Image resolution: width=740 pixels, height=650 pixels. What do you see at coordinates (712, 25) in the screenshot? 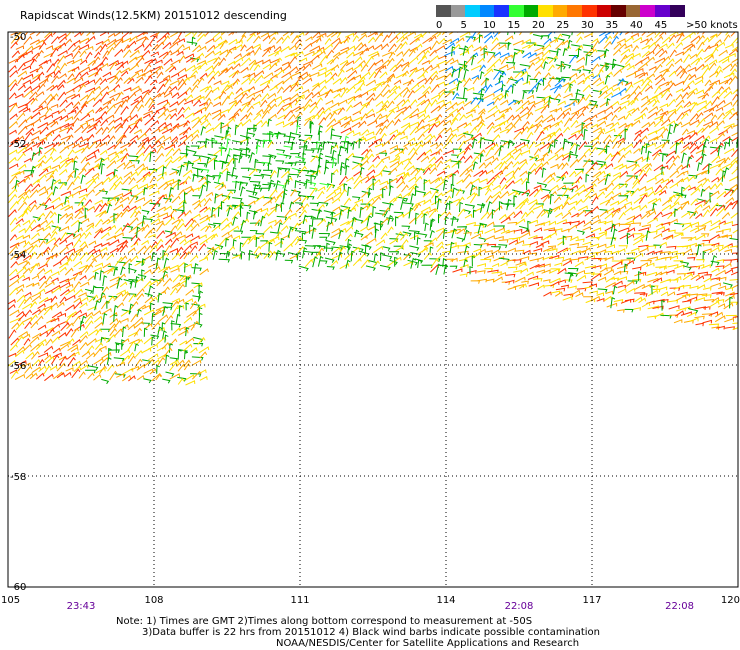
I see `legend-unit-label: >50 knots` at bounding box center [712, 25].